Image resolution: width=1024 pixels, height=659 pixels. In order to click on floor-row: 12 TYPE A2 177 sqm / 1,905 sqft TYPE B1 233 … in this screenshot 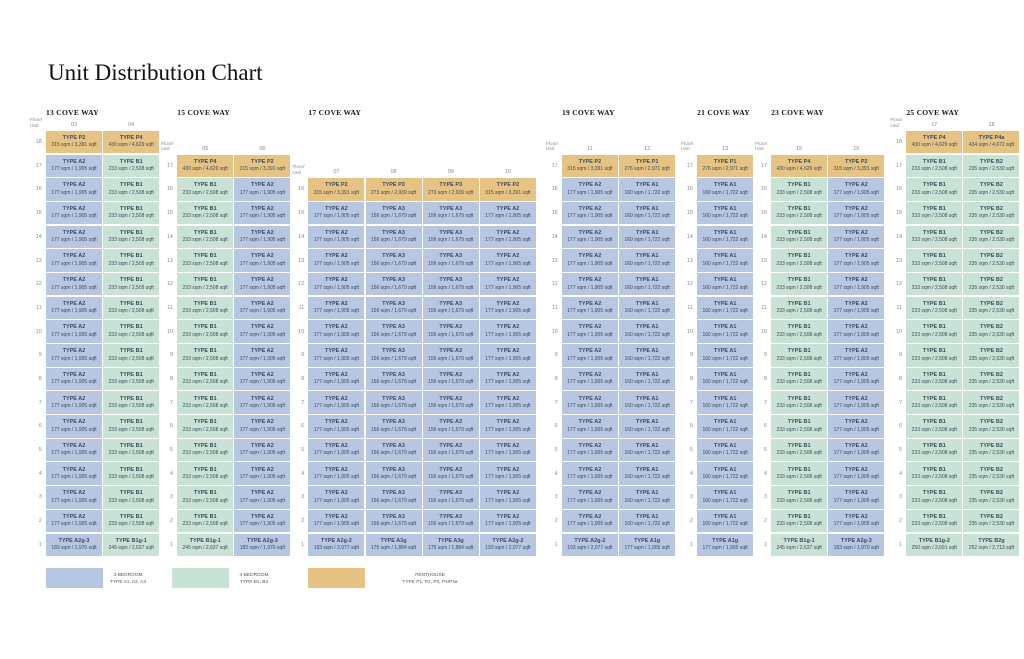, I will do `click(95, 284)`.